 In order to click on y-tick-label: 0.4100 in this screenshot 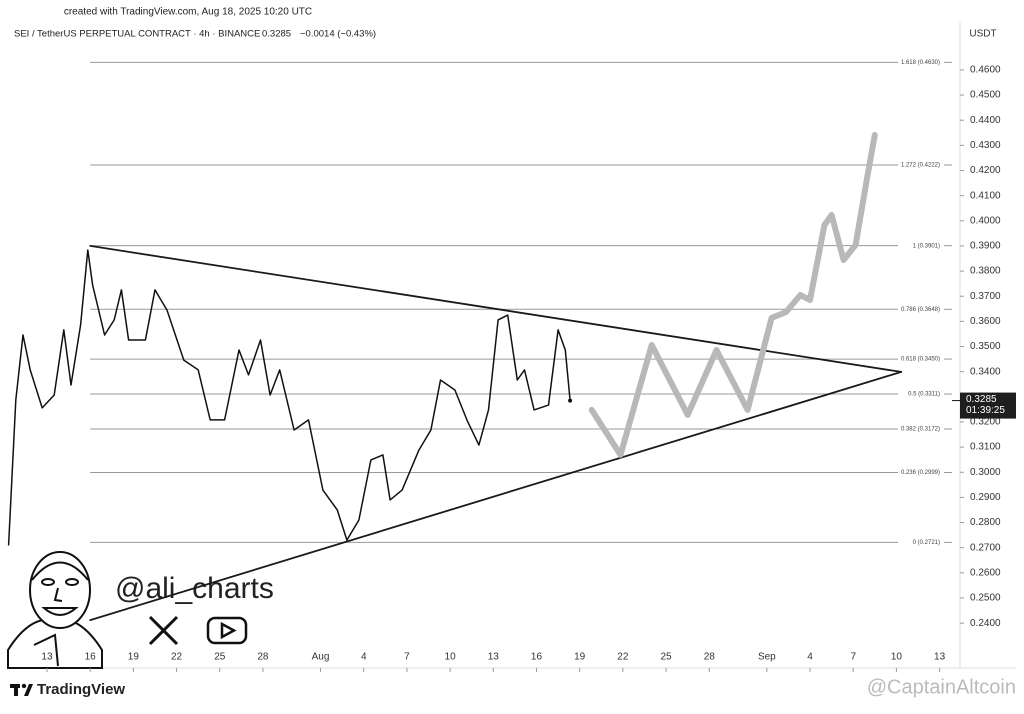, I will do `click(985, 195)`.